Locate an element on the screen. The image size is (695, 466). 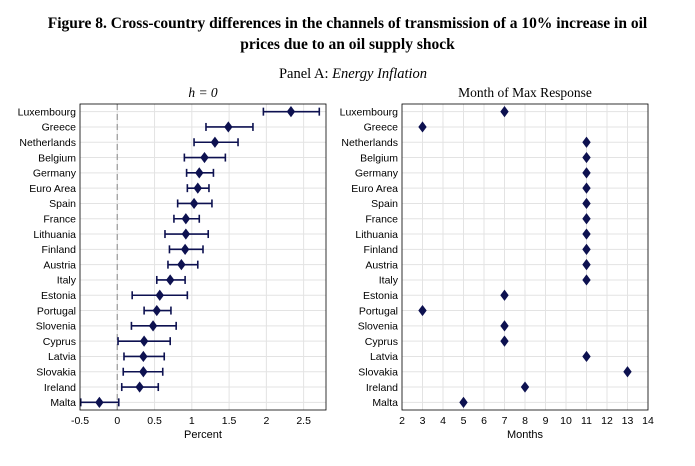
point-slovenia is located at coordinates (504, 326).